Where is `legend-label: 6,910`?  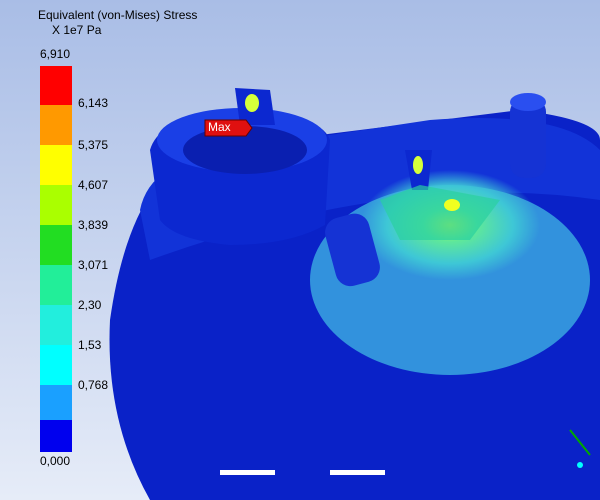 legend-label: 6,910 is located at coordinates (55, 54).